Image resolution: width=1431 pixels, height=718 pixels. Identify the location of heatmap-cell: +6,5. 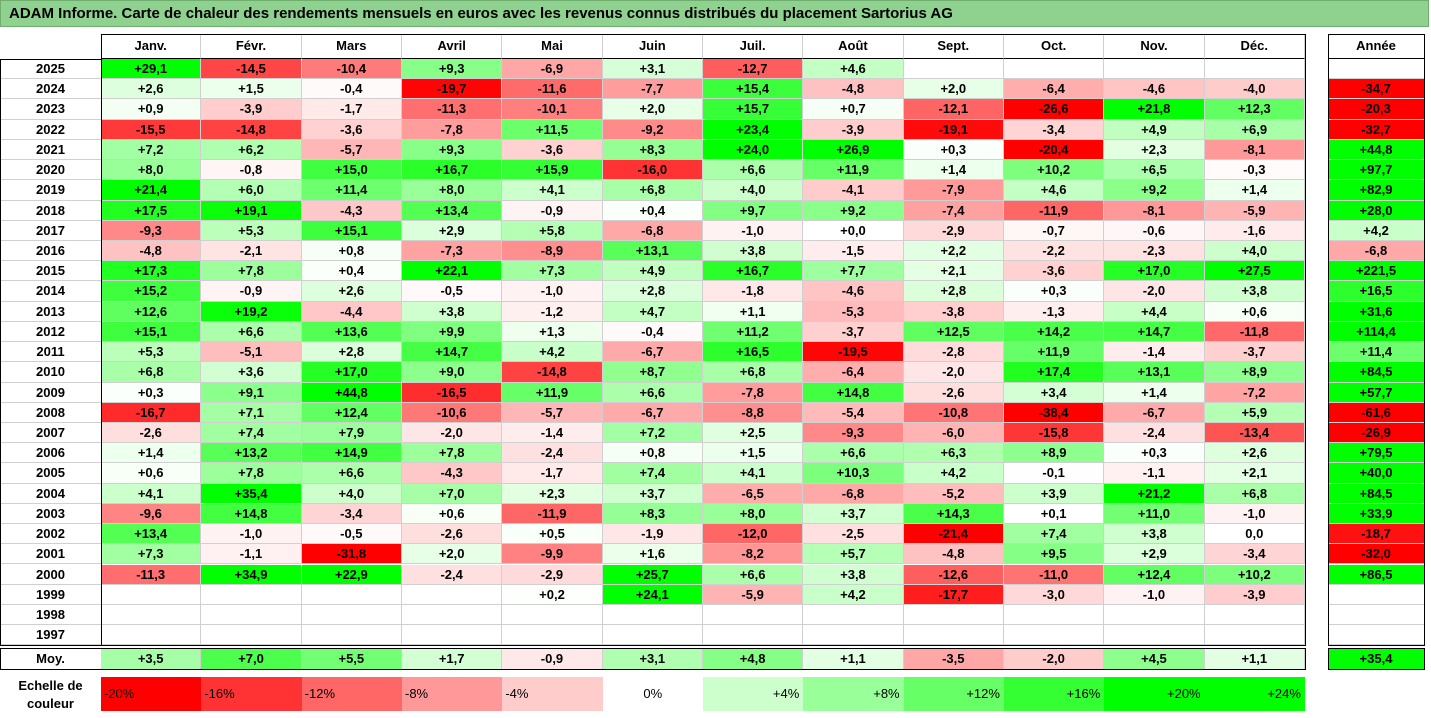
(1154, 170).